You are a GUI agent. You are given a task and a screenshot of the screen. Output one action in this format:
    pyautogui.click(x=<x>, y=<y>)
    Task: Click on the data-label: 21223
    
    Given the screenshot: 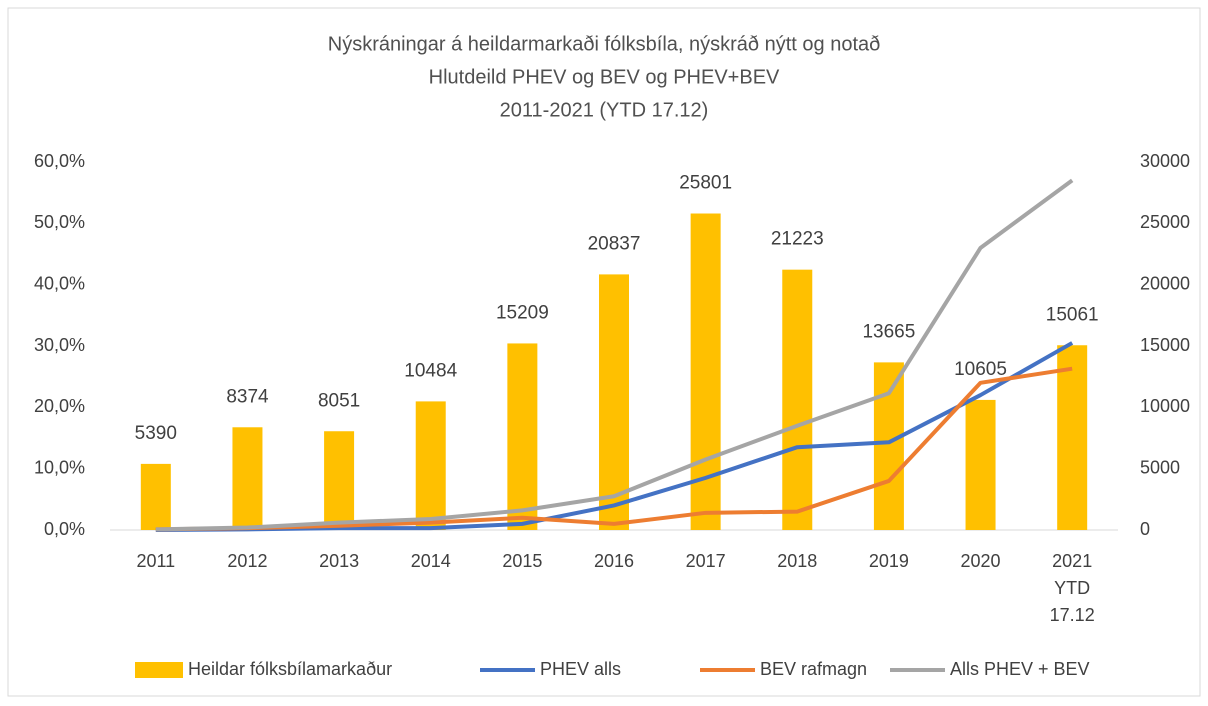 What is the action you would take?
    pyautogui.click(x=797, y=239)
    